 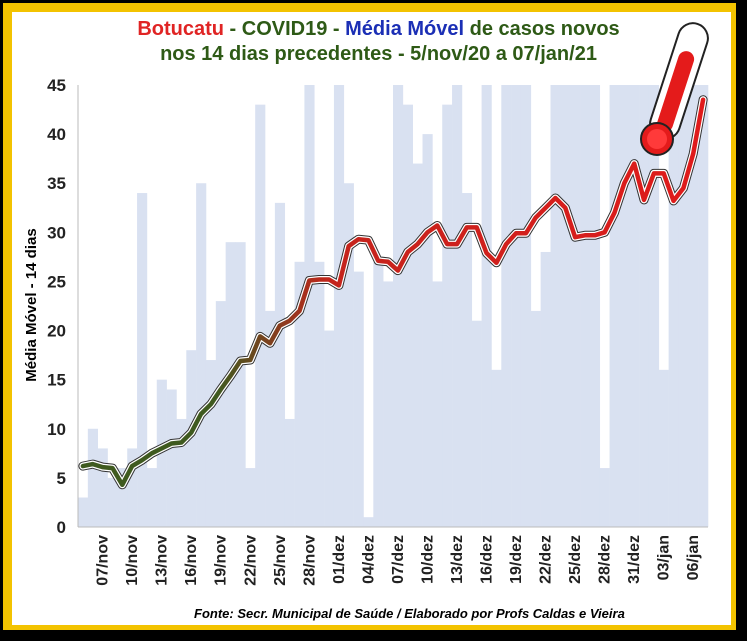 What do you see at coordinates (284, 29) in the screenshot?
I see `title-disease: COVID19` at bounding box center [284, 29].